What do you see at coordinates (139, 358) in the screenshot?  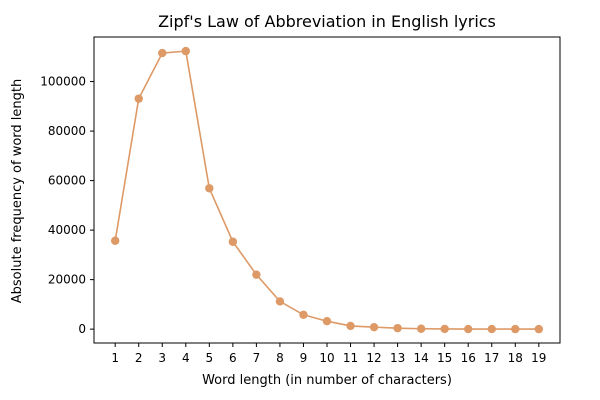 I see `x-tick-label: 2` at bounding box center [139, 358].